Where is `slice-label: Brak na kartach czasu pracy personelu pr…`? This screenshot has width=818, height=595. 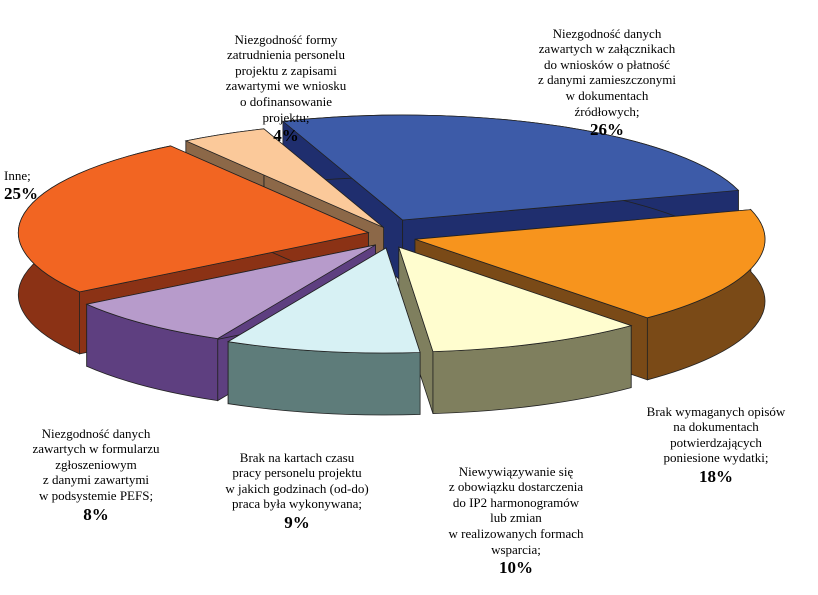
slice-label: Brak na kartach czasu pracy personelu pr… is located at coordinates (297, 492).